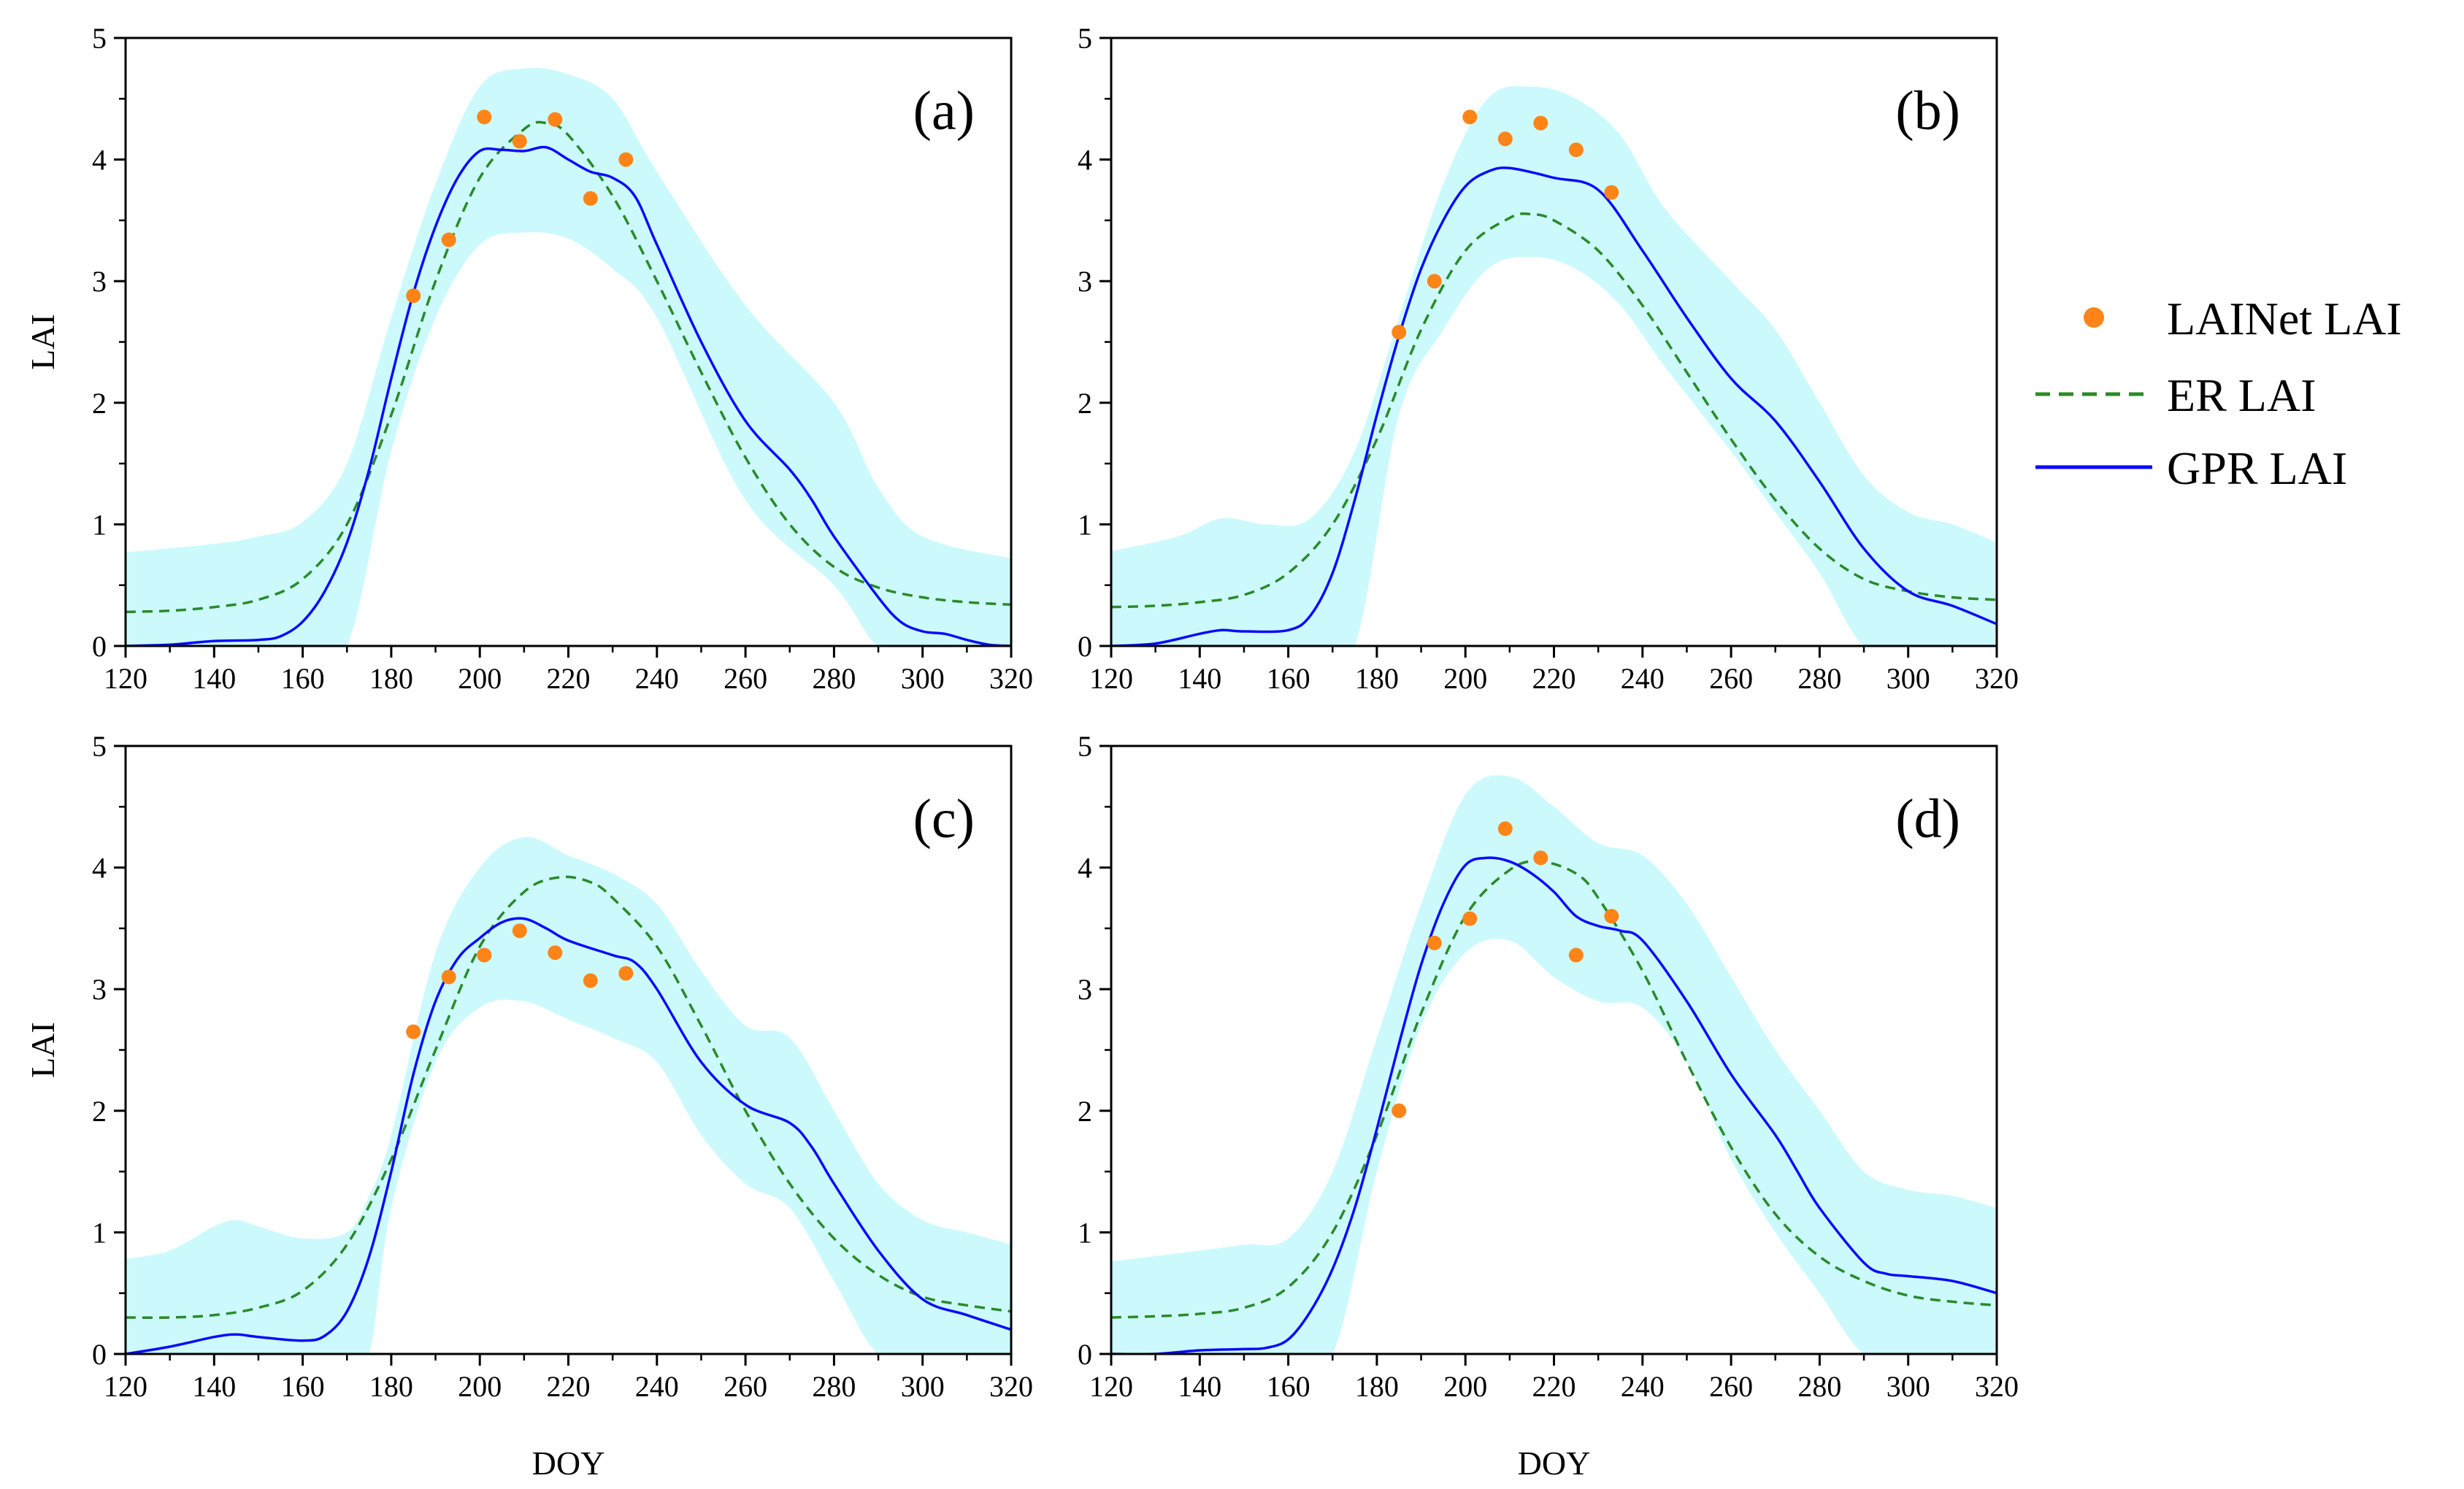 Image resolution: width=2464 pixels, height=1489 pixels. What do you see at coordinates (944, 111) in the screenshot?
I see `panel-label: (a)` at bounding box center [944, 111].